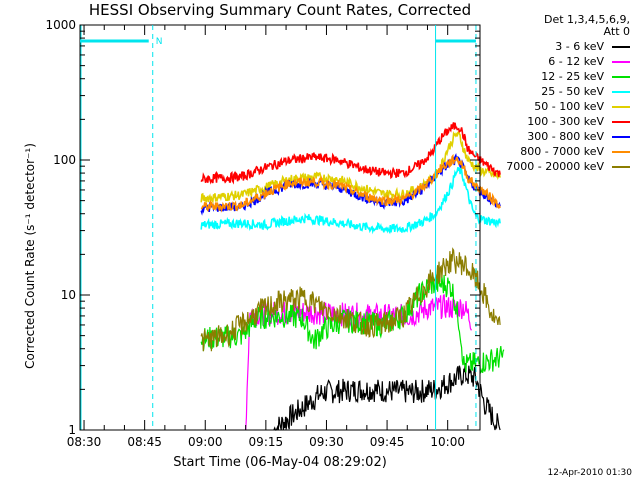 This screenshot has height=480, width=640. Describe the element at coordinates (387, 442) in the screenshot. I see `x-tick-label-5: 09:45` at that location.